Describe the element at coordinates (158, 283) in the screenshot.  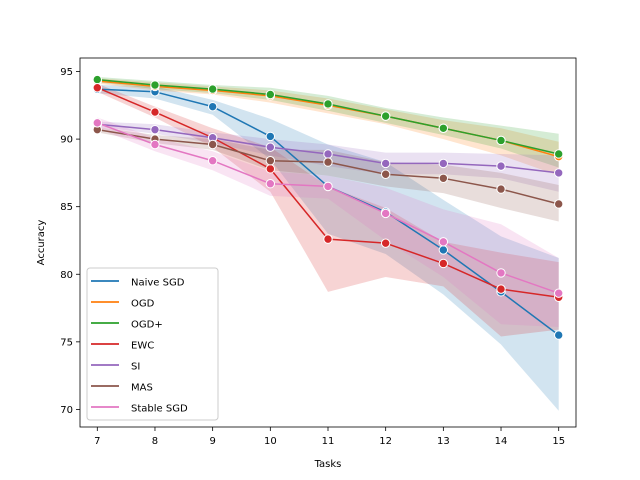
I see `legend-label-naive-sgd: Naive SGD` at that location.